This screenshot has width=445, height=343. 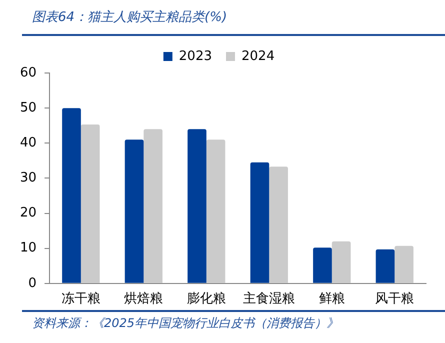 I want to click on x-tick-label: 膨化粮, so click(x=206, y=299).